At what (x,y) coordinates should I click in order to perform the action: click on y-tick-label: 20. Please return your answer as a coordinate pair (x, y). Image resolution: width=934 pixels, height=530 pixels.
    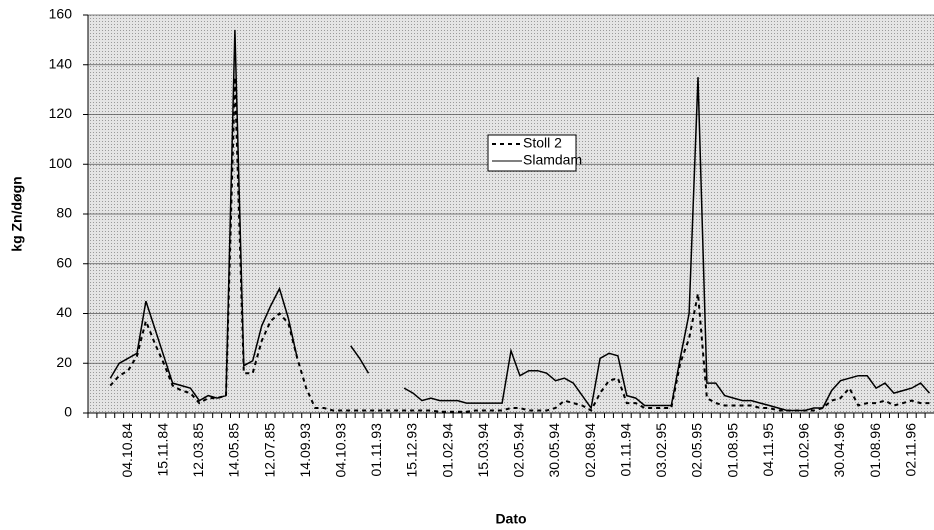
    Looking at the image, I should click on (64, 362).